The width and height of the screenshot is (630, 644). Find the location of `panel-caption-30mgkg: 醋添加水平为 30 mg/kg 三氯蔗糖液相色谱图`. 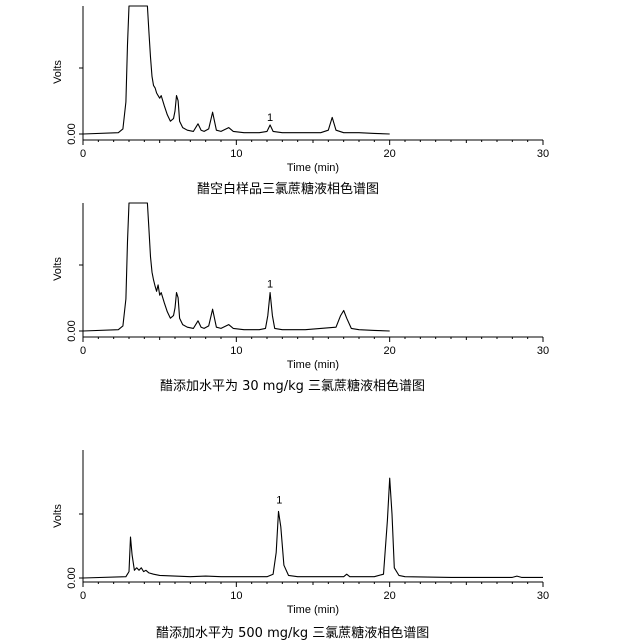

panel-caption-30mgkg: 醋添加水平为 30 mg/kg 三氯蔗糖液相色谱图 is located at coordinates (293, 386).